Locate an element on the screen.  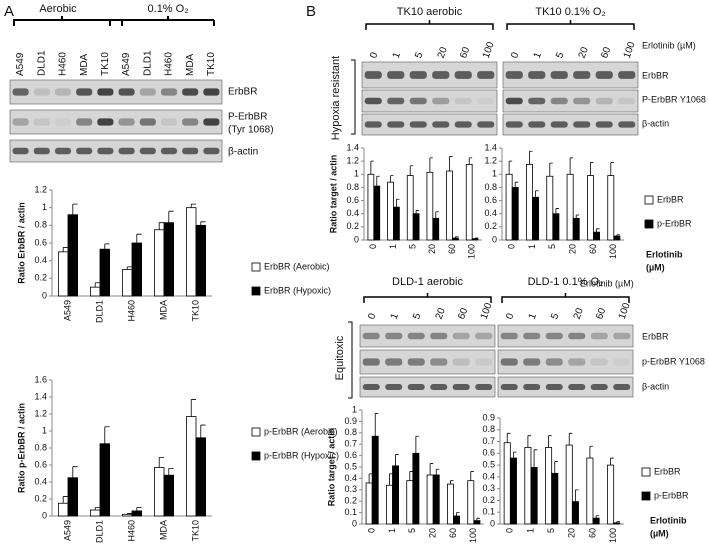
lane-label: 1 is located at coordinates (395, 316).